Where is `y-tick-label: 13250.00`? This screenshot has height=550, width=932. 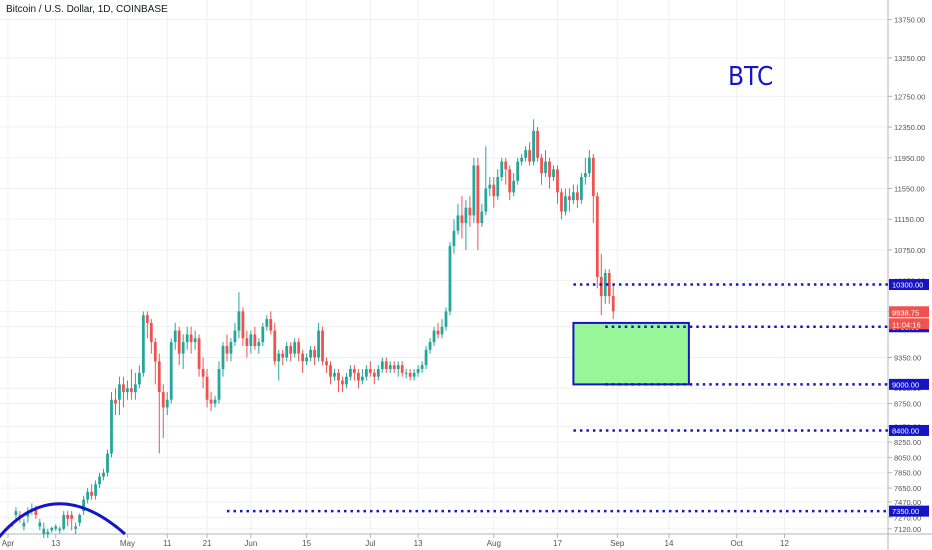
y-tick-label: 13250.00 is located at coordinates (909, 58).